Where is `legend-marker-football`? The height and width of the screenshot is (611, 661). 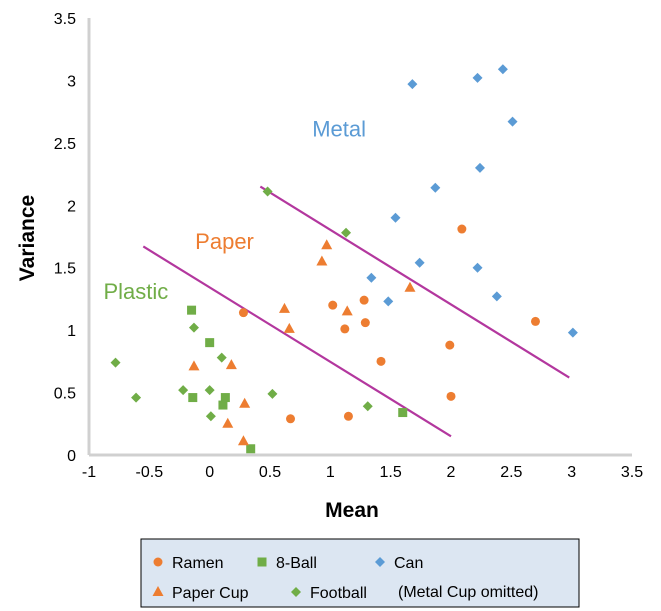 legend-marker-football is located at coordinates (296, 592).